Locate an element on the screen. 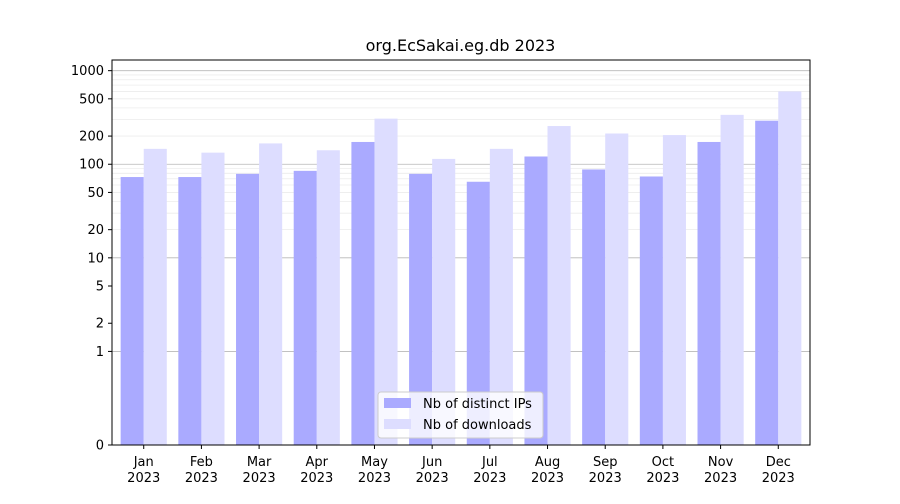  y-tick-label: 10 is located at coordinates (95, 258).